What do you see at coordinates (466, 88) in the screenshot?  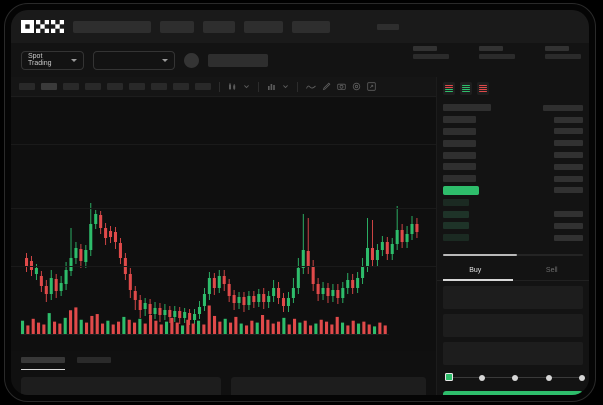 I see `orderbook-mode-bids-icon` at bounding box center [466, 88].